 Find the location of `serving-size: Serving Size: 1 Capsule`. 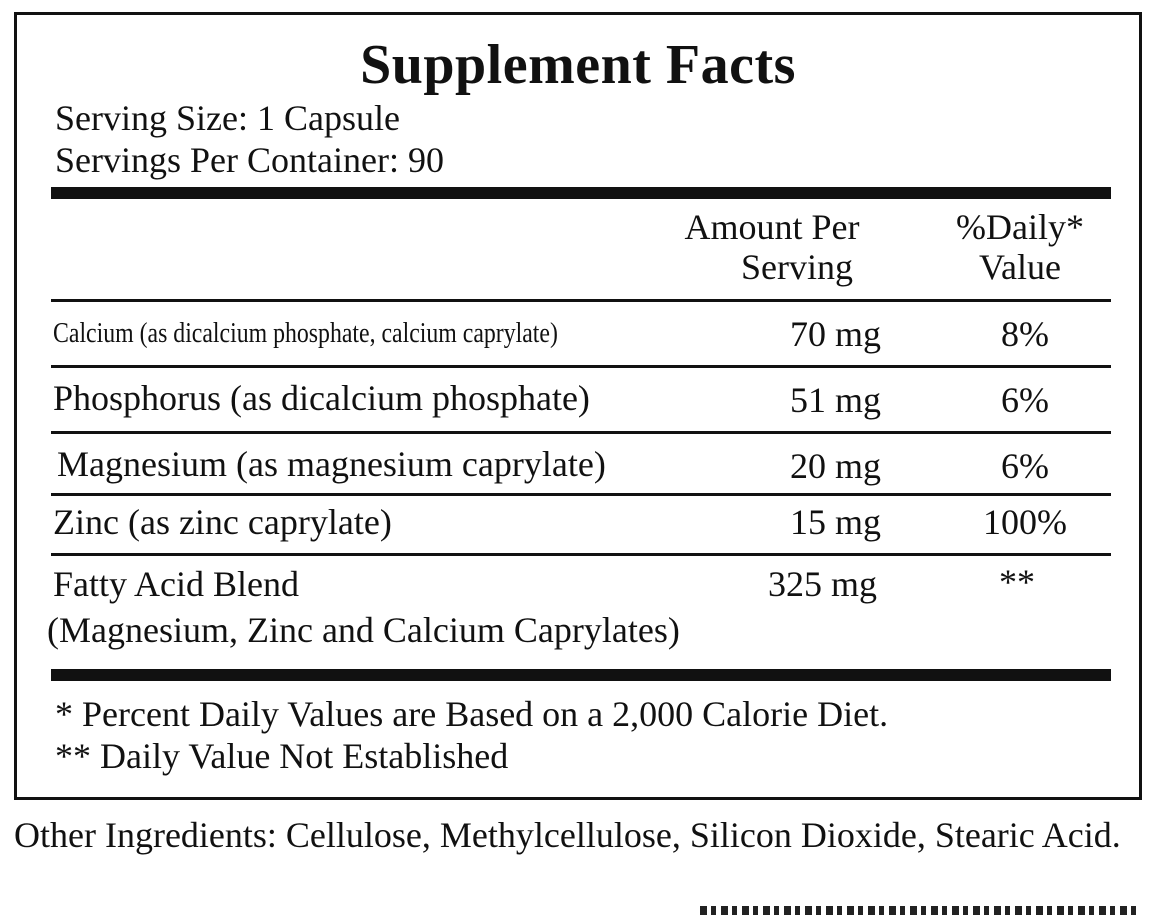

serving-size: Serving Size: 1 Capsule is located at coordinates (227, 118).